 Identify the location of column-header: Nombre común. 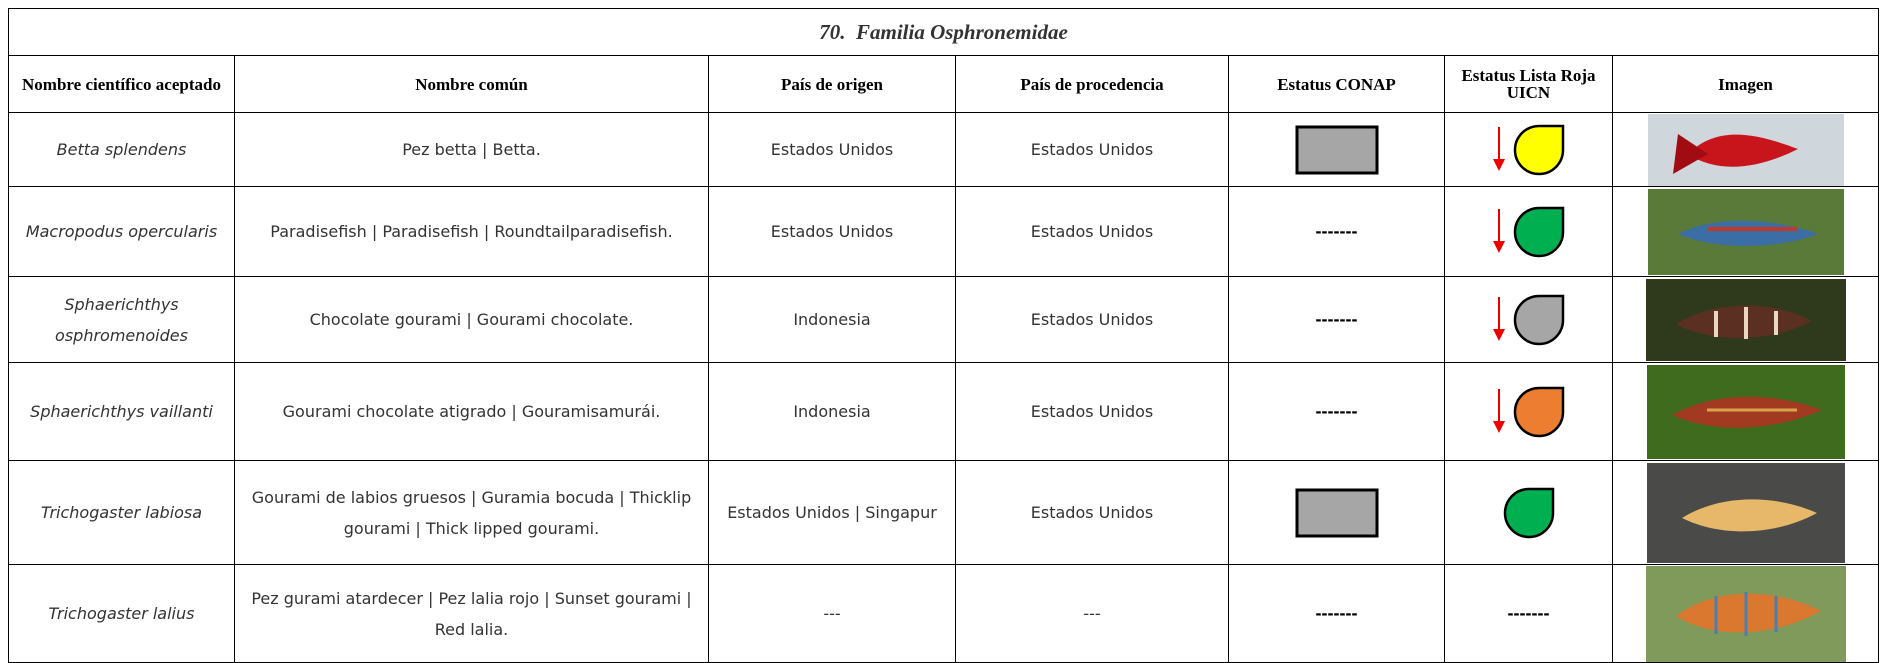
(471, 84).